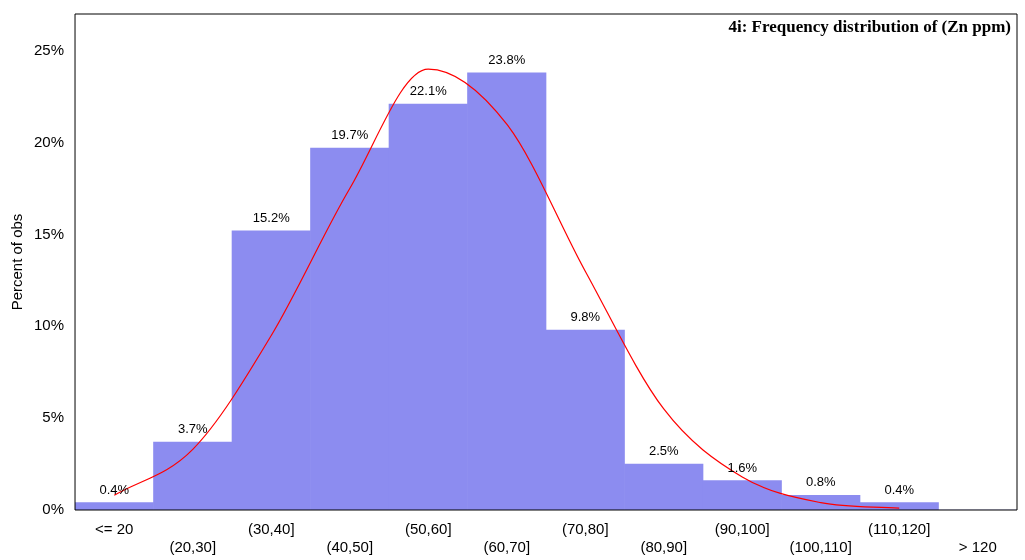 This screenshot has width=1025, height=560. What do you see at coordinates (49, 49) in the screenshot?
I see `y-tick-label: 25%` at bounding box center [49, 49].